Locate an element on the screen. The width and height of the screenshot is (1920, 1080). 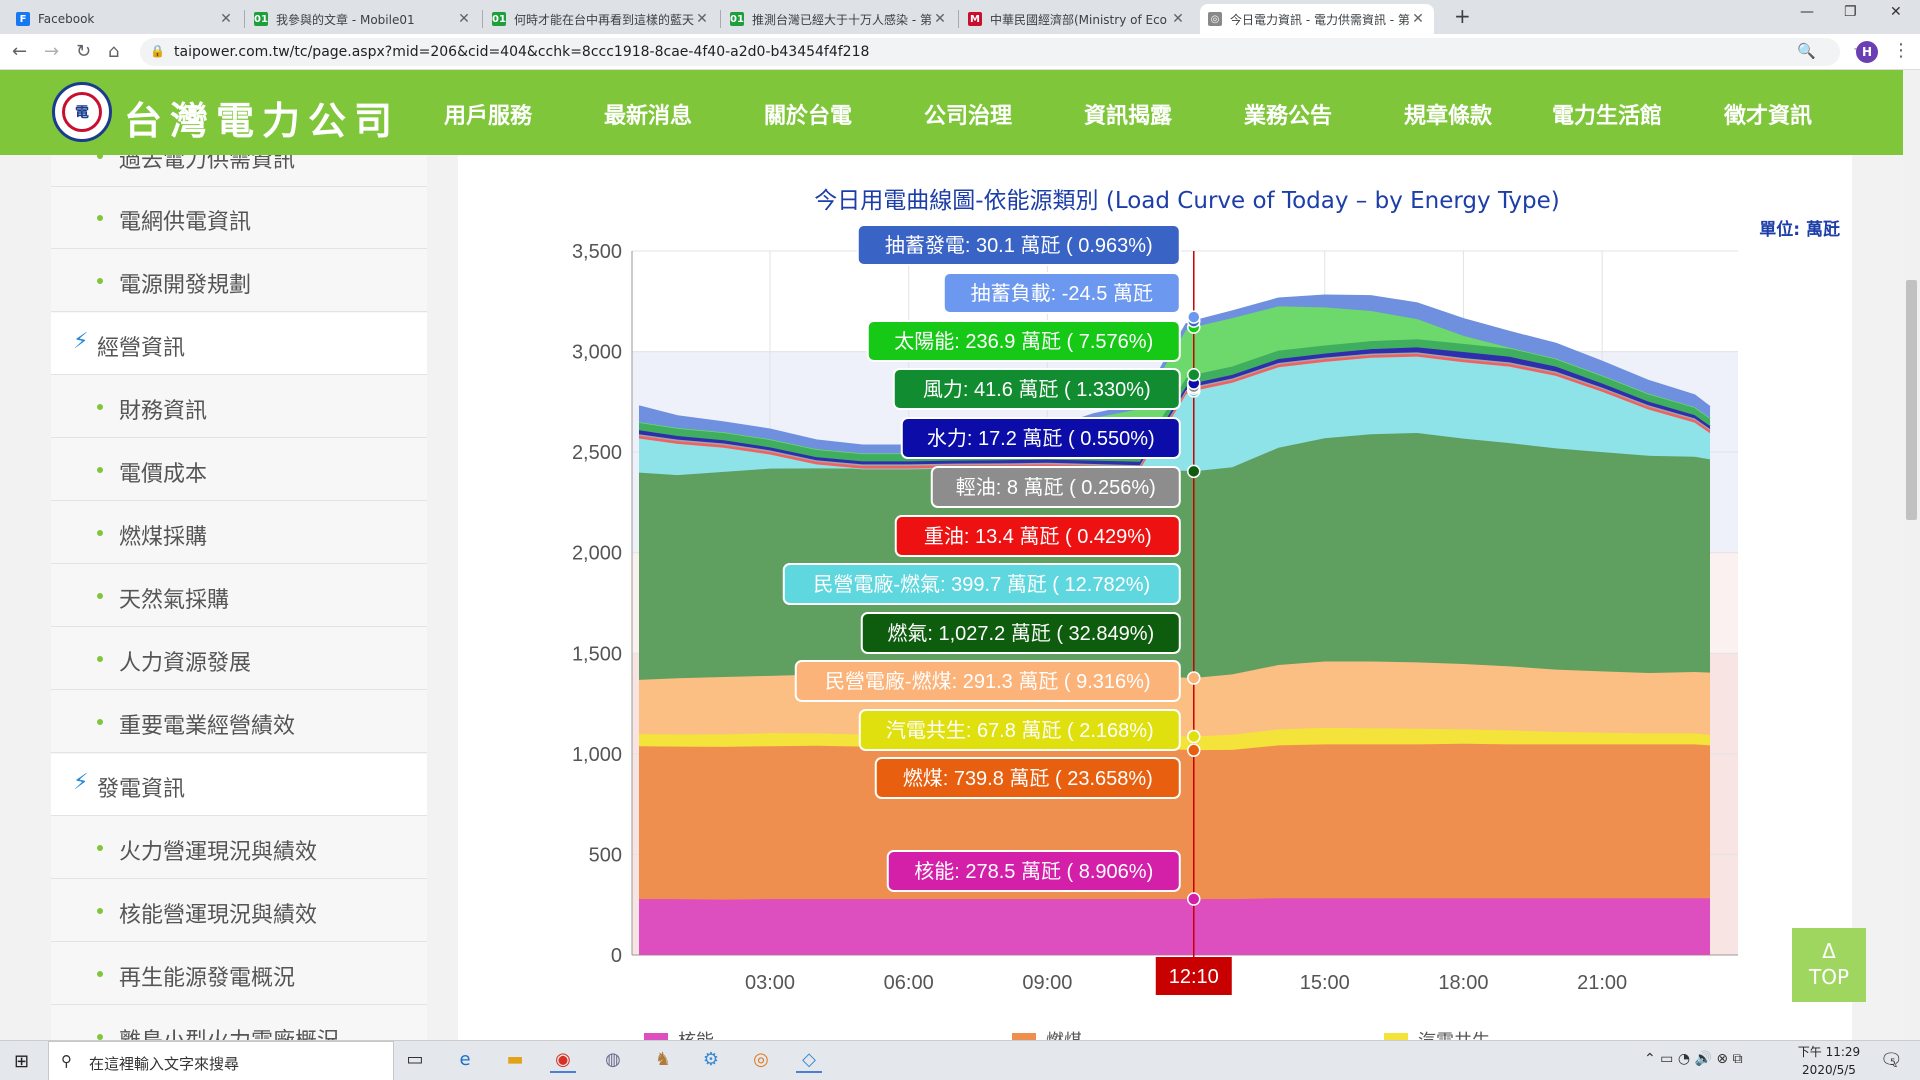
maximize-icon: ❐ is located at coordinates (1850, 12).